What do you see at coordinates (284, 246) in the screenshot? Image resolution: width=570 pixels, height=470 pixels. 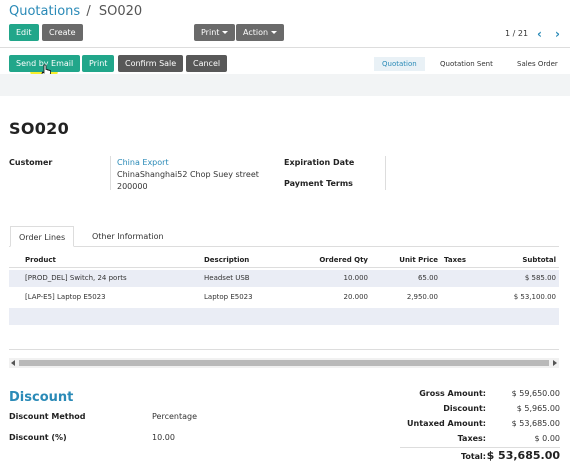 I see `tabs-divider` at bounding box center [284, 246].